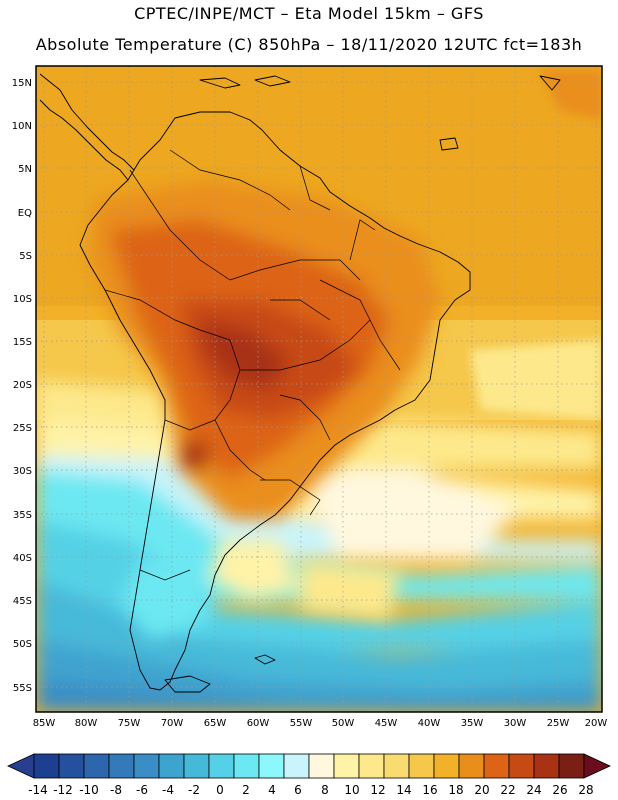 This screenshot has width=618, height=800. I want to click on lat-label: 15S, so click(22, 342).